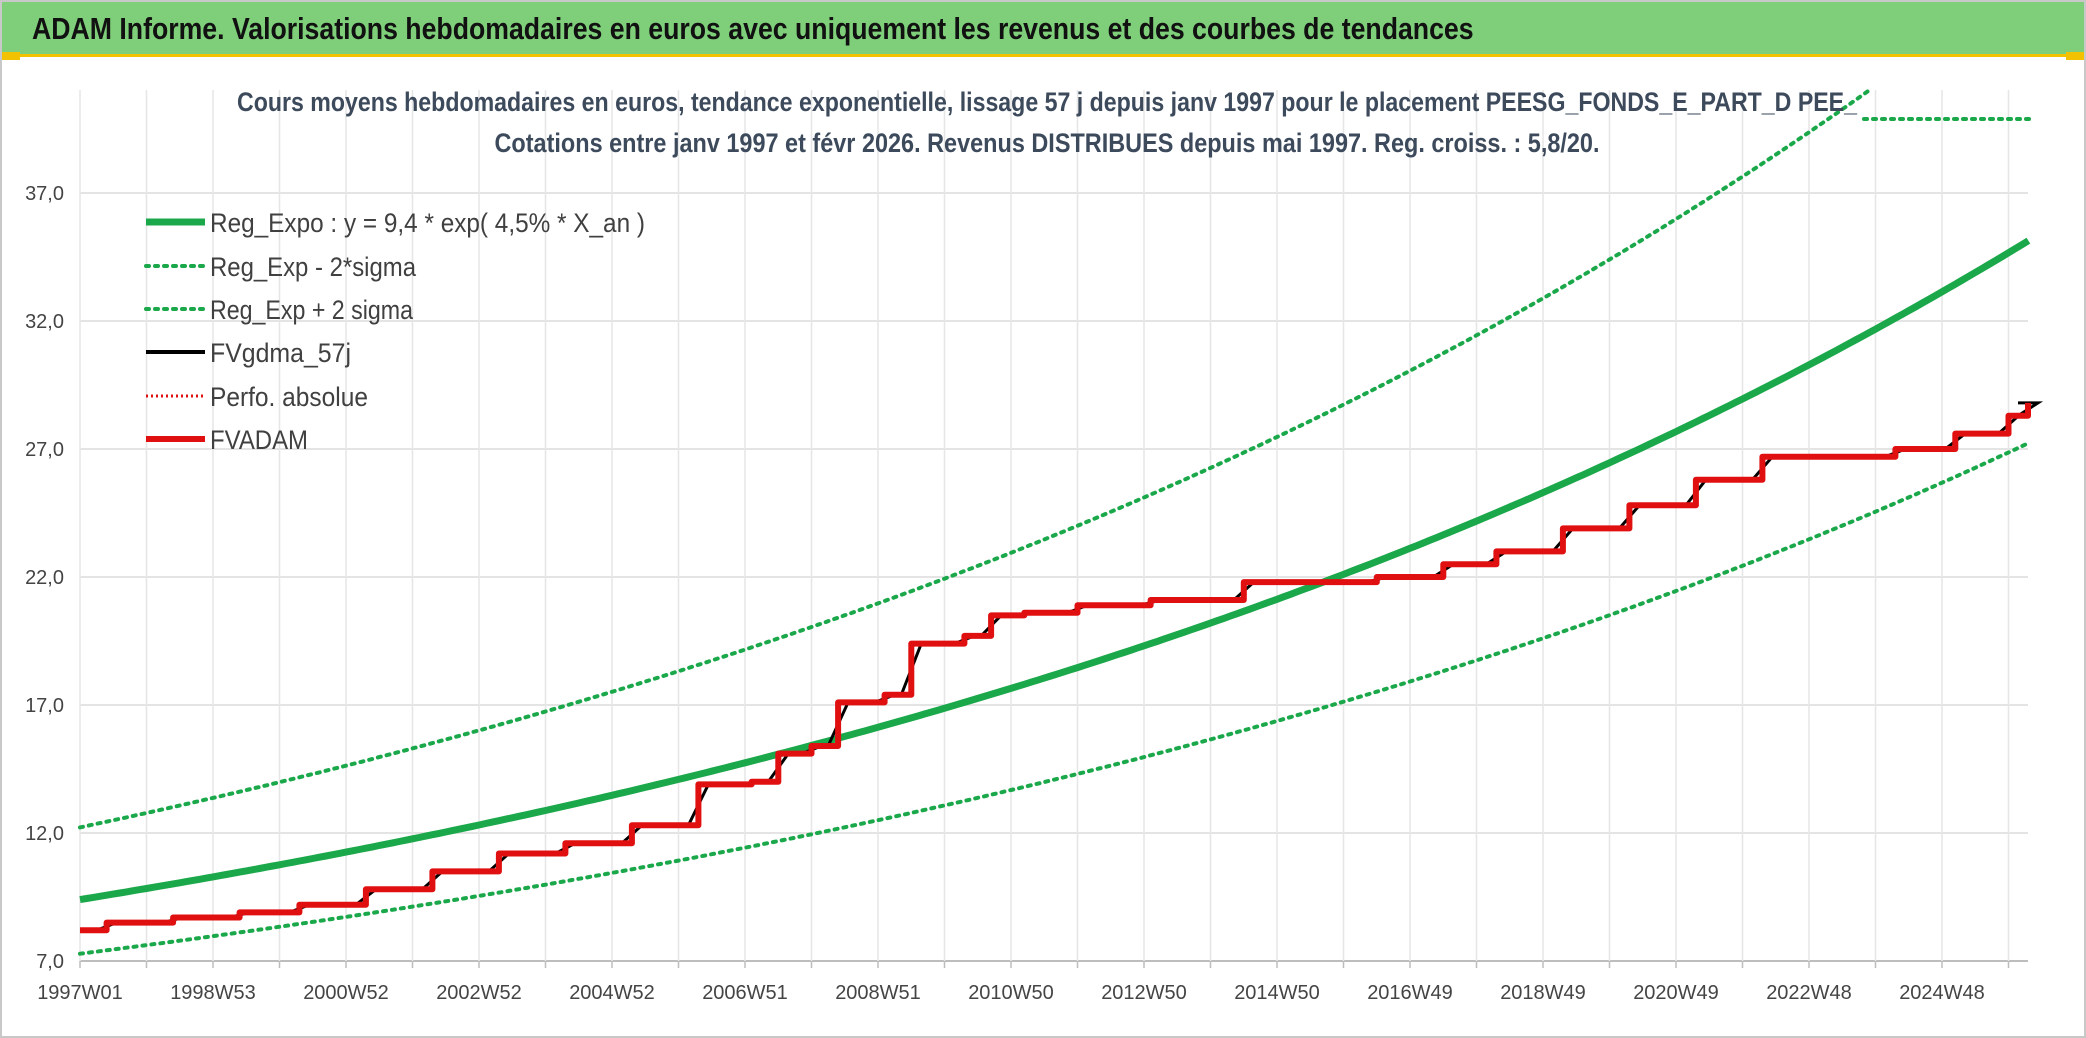 This screenshot has height=1038, width=2086. What do you see at coordinates (1942, 993) in the screenshot?
I see `x-tick-label: 2024W48` at bounding box center [1942, 993].